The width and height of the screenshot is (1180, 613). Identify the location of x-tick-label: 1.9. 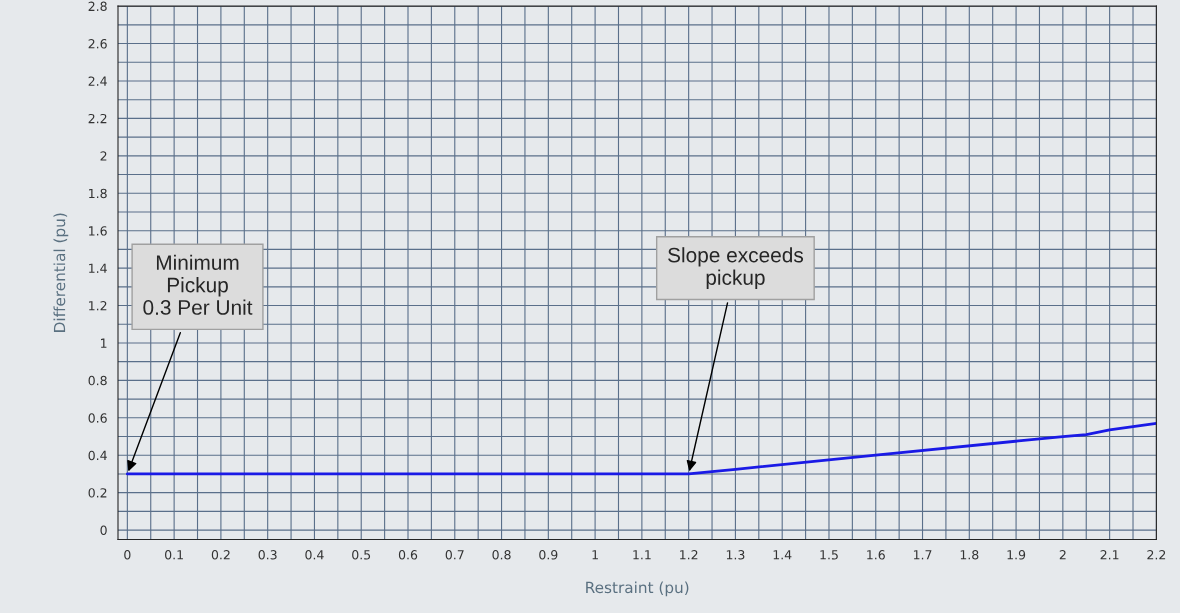
(1016, 555).